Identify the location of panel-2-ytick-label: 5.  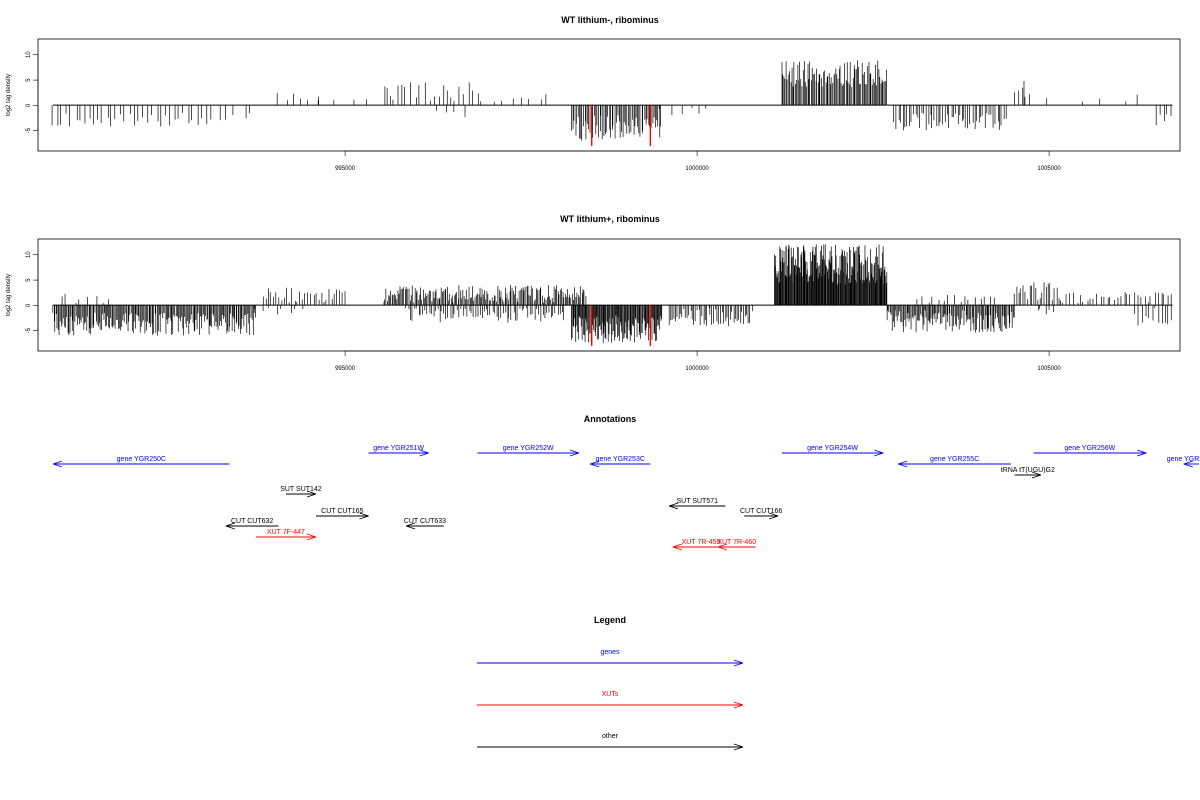
(29, 280).